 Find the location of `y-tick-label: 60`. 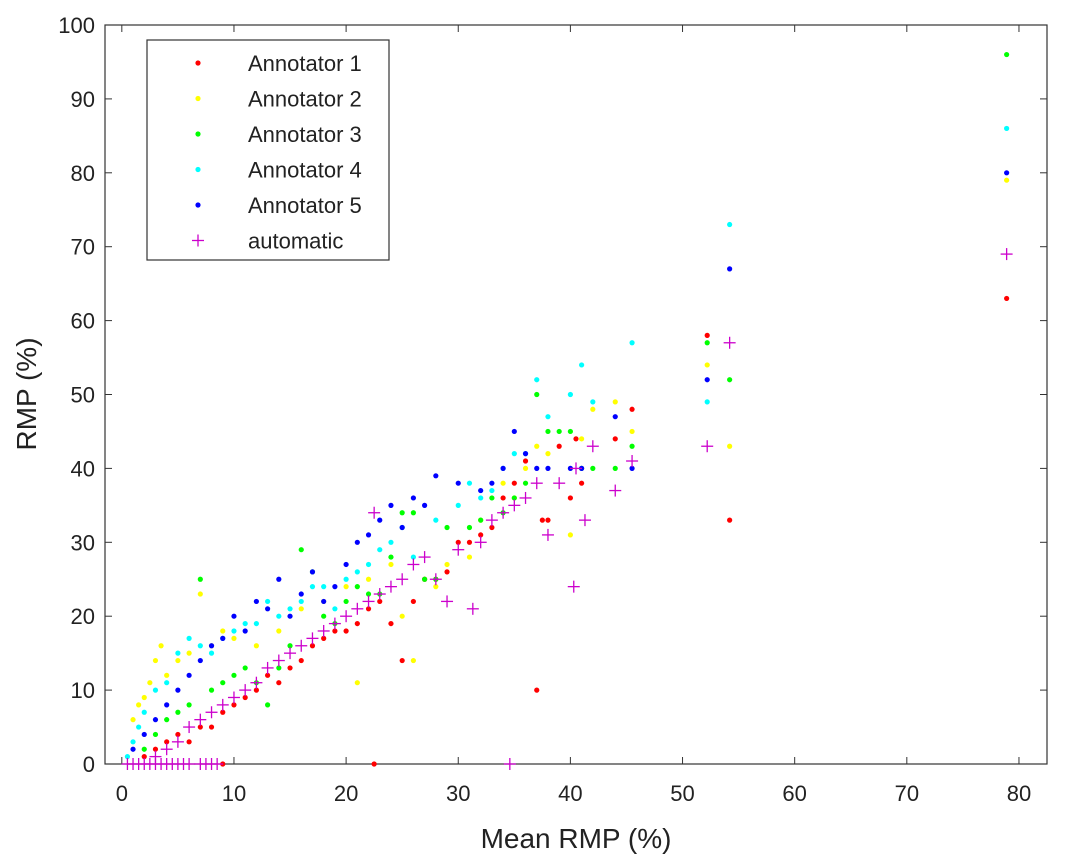

y-tick-label: 60 is located at coordinates (83, 321).